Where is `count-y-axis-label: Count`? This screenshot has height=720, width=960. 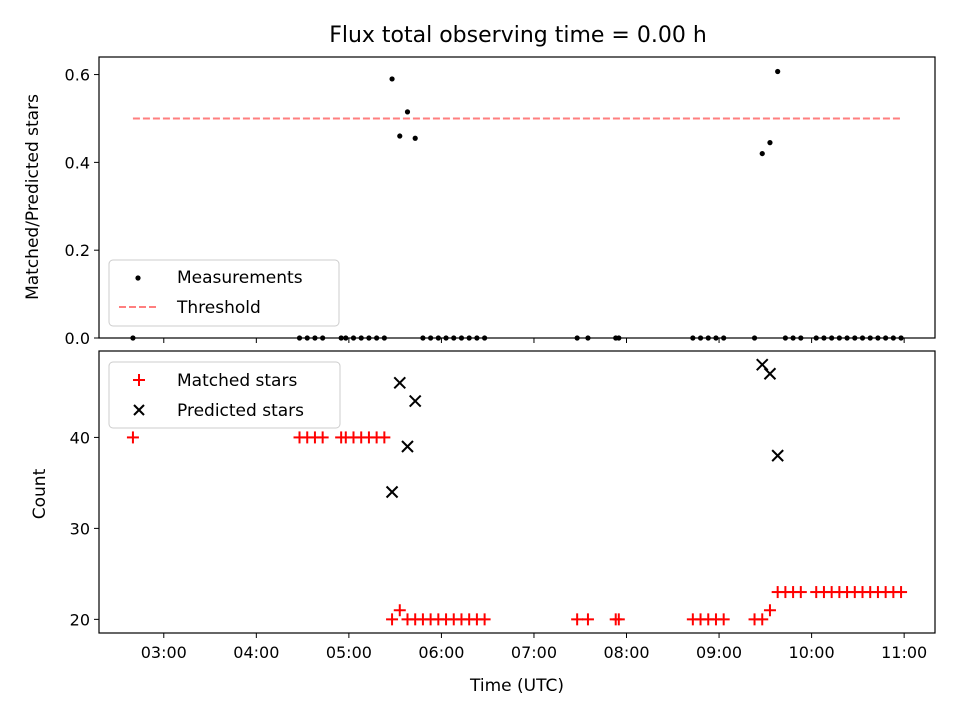
count-y-axis-label: Count is located at coordinates (40, 493).